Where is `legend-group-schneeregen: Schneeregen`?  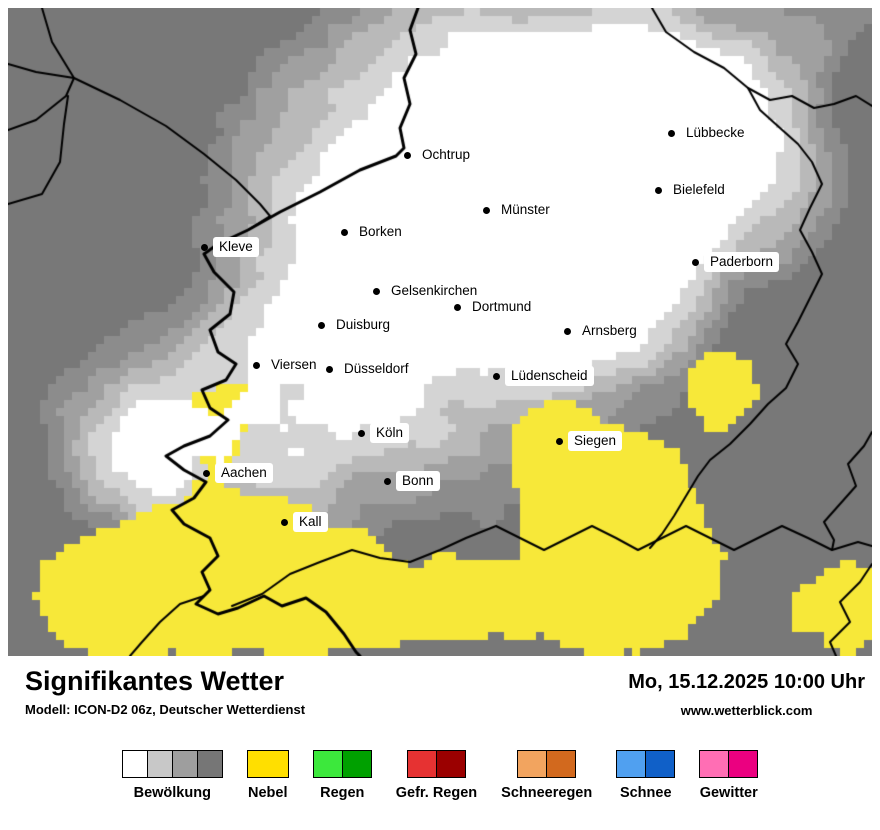 legend-group-schneeregen: Schneeregen is located at coordinates (546, 775).